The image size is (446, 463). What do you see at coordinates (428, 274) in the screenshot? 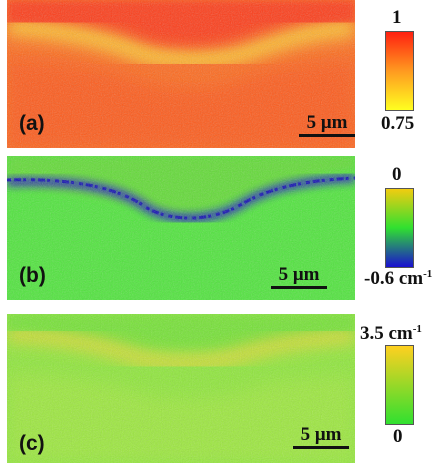
I see `colorbar-b-unit-exp: -1` at bounding box center [428, 274].